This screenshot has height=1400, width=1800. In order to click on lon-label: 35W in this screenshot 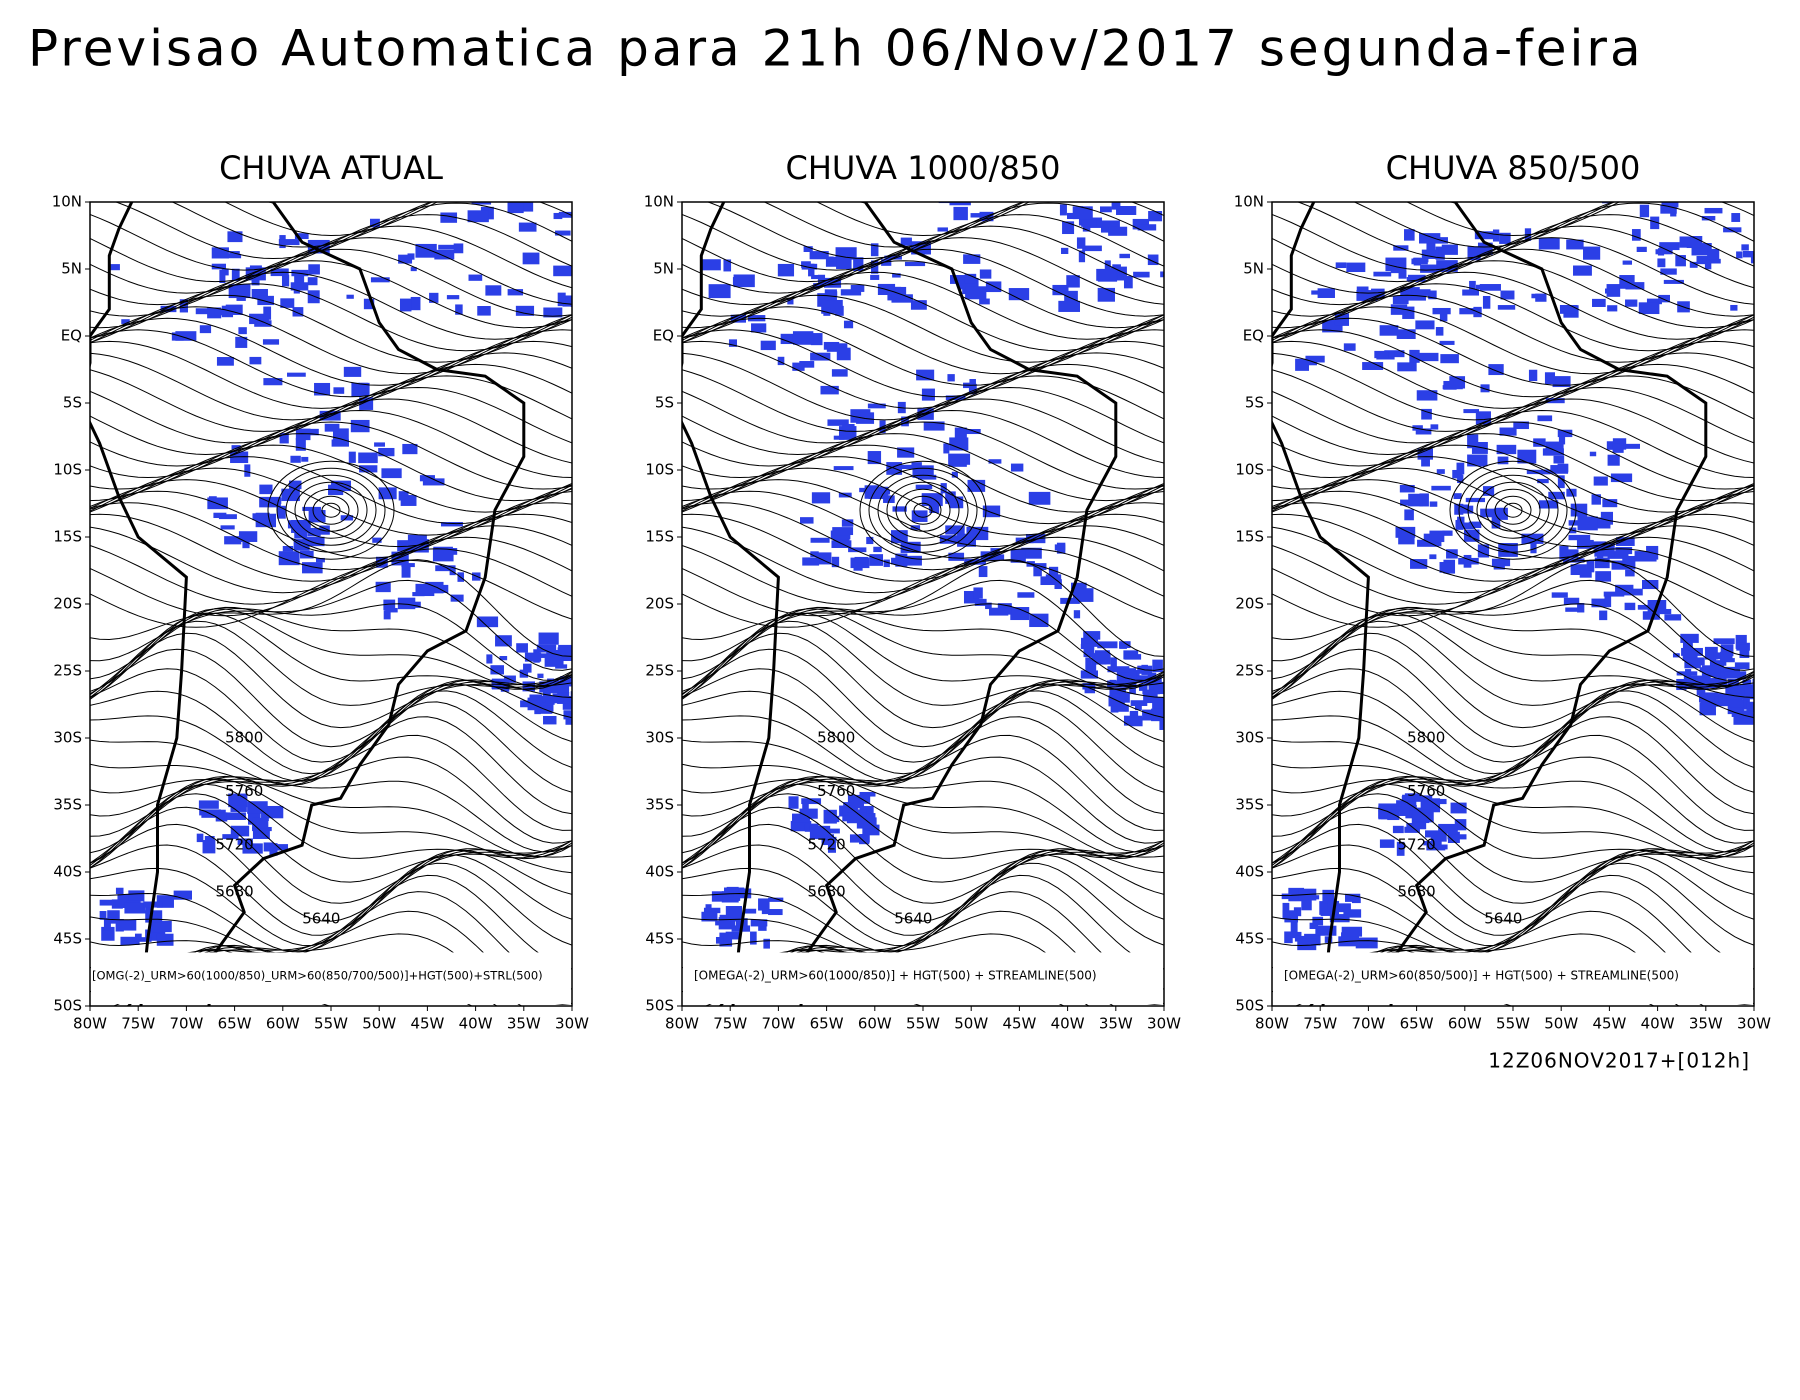, I will do `click(1706, 1024)`.